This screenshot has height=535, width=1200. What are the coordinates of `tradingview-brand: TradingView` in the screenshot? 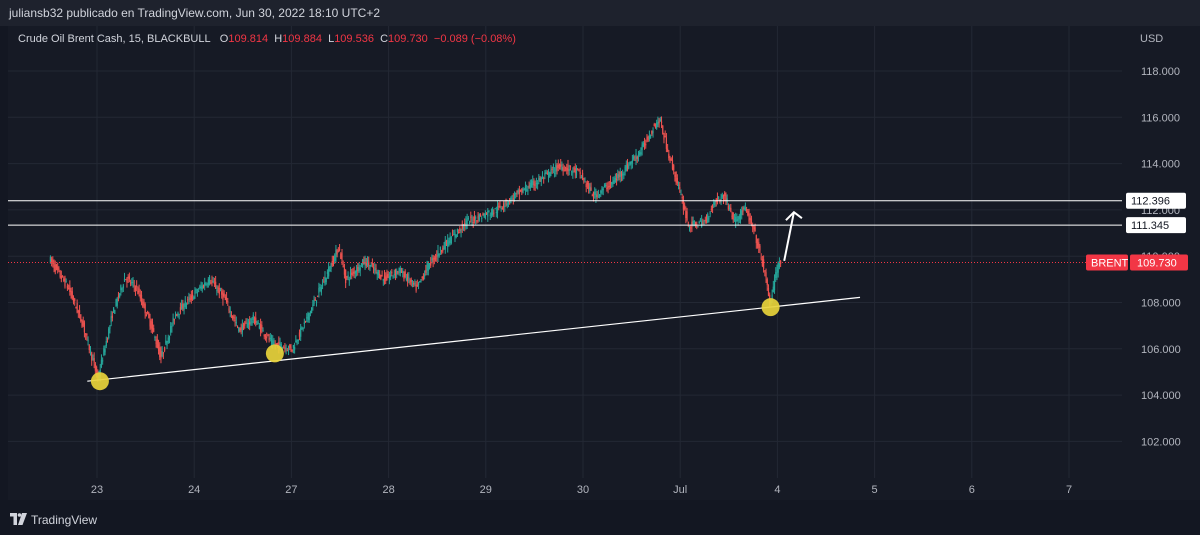 It's located at (64, 520).